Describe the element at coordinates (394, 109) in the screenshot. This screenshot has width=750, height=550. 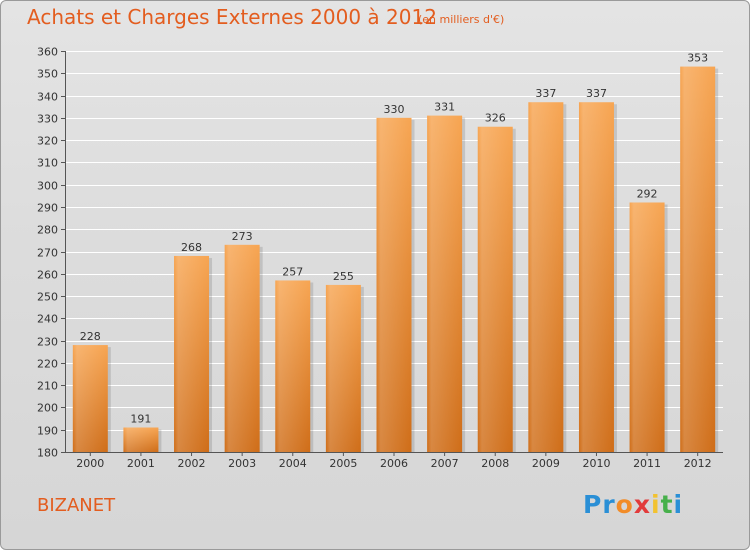
I see `bar-value-label: 330` at that location.